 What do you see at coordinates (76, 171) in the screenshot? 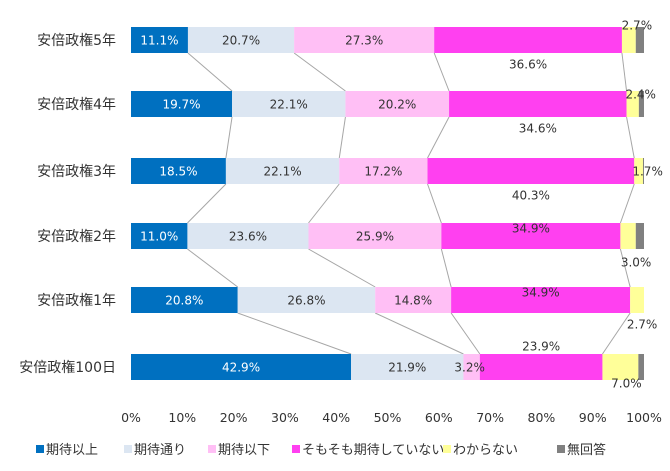
I see `category-label: 安倍政権3年` at bounding box center [76, 171].